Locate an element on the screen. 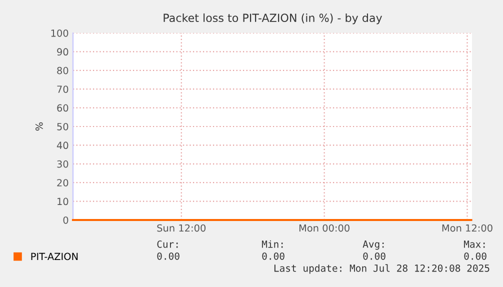 The width and height of the screenshot is (503, 287). y-tick-label: 70 is located at coordinates (62, 89).